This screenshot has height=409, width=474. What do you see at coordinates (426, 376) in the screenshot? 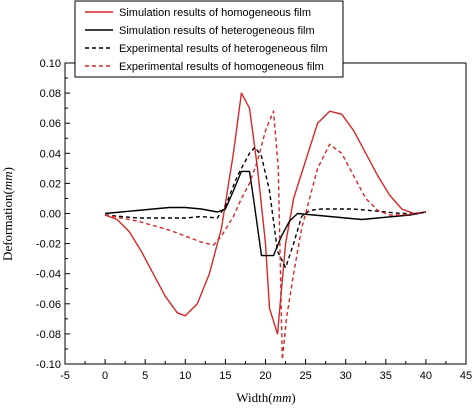
I see `x-tick-label: 40` at bounding box center [426, 376].